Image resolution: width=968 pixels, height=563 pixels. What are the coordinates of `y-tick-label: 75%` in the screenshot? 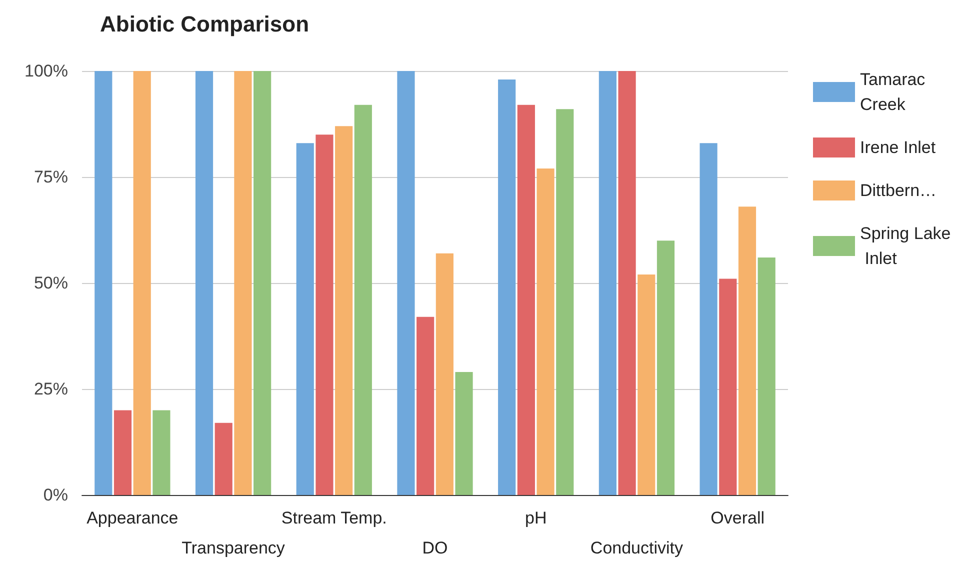 It's located at (51, 177).